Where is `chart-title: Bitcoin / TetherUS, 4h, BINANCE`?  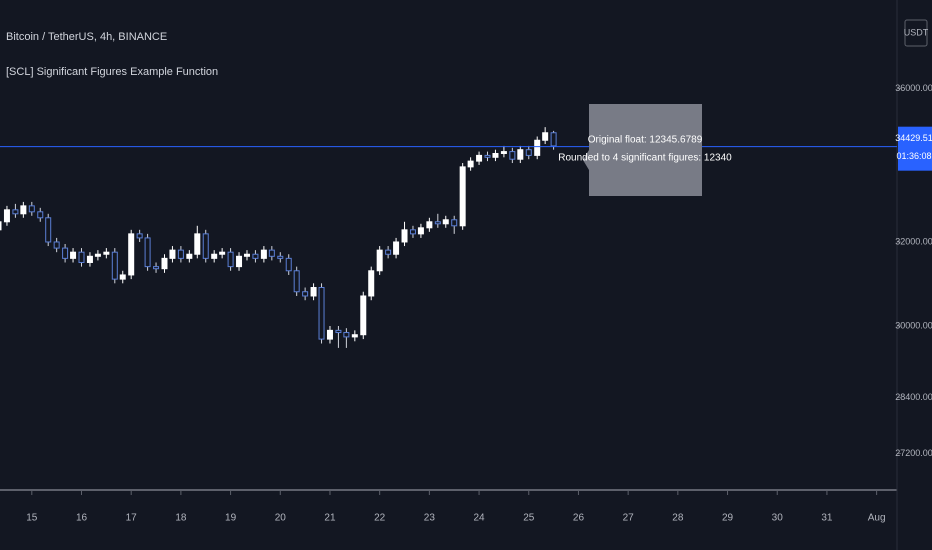 chart-title: Bitcoin / TetherUS, 4h, BINANCE is located at coordinates (86, 37).